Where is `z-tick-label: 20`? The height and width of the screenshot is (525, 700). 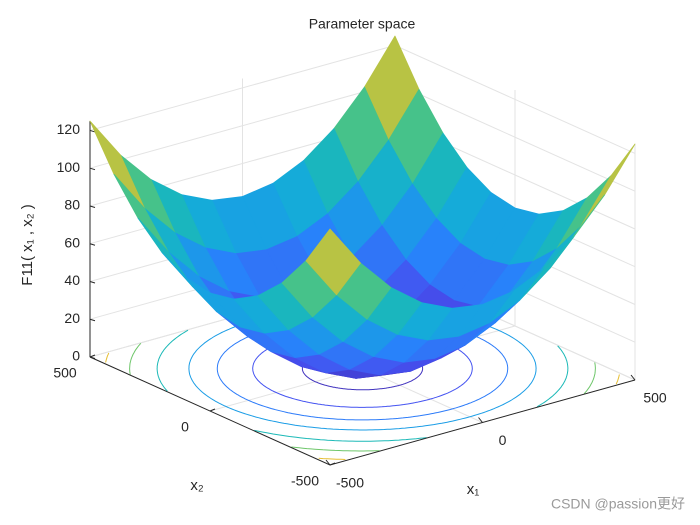
z-tick-label: 20 is located at coordinates (72, 318).